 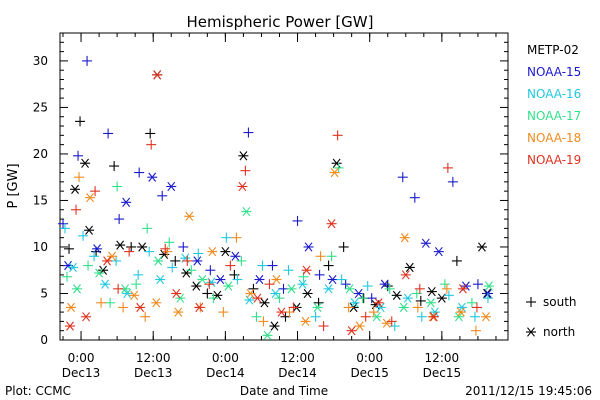 I want to click on x-tick-label-date: Dec15, so click(x=442, y=373).